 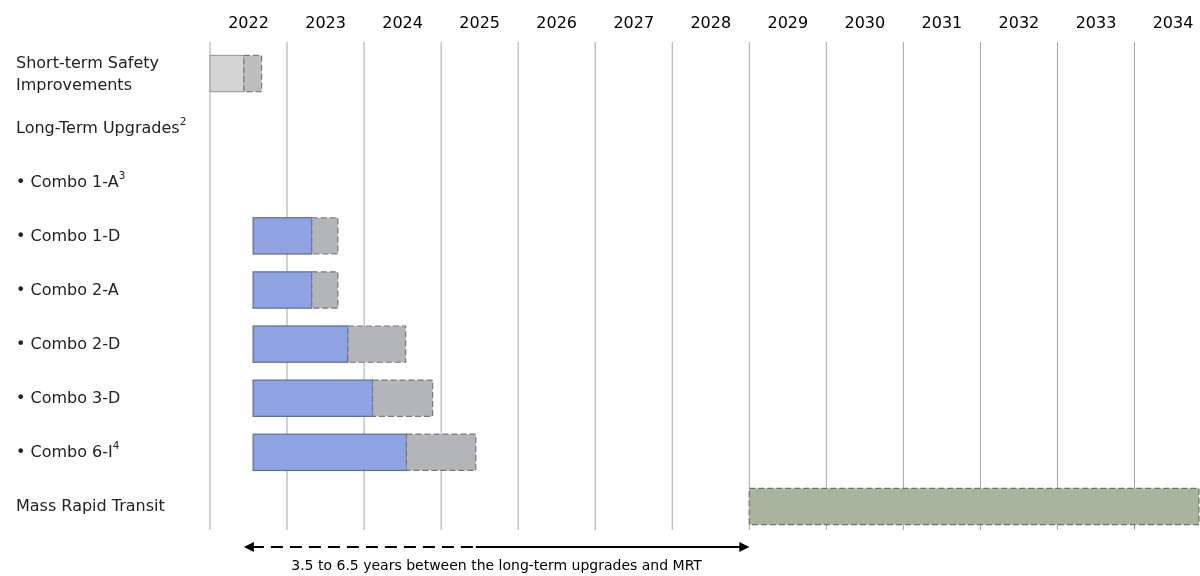 What do you see at coordinates (87, 73) in the screenshot?
I see `y-tick-label: Short-term Safety Improvements` at bounding box center [87, 73].